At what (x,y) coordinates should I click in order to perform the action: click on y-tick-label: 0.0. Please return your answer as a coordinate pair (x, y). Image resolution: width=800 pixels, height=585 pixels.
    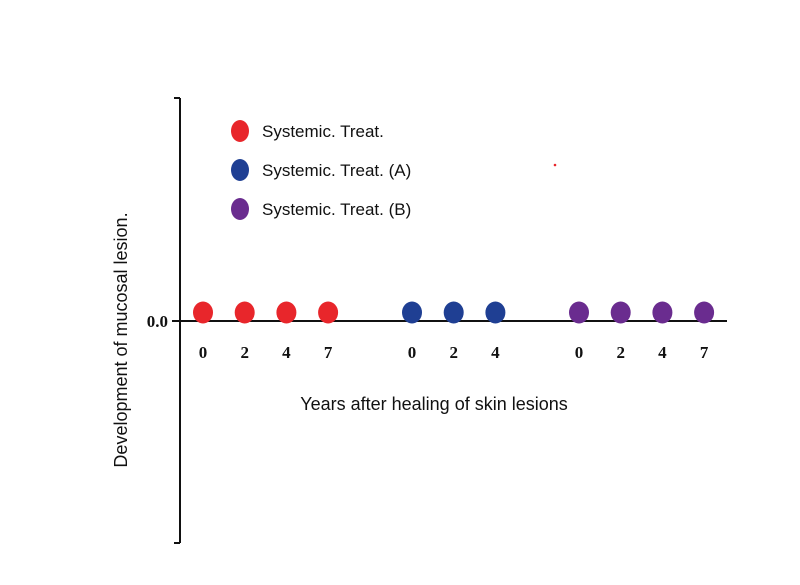
    Looking at the image, I should click on (157, 321).